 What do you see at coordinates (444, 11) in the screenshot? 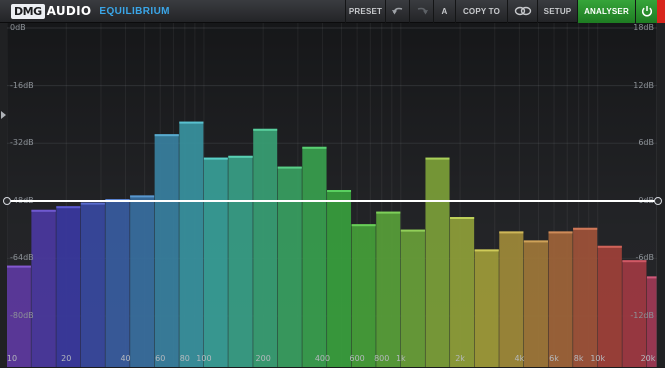
I see `ab-compare-button: A` at bounding box center [444, 11].